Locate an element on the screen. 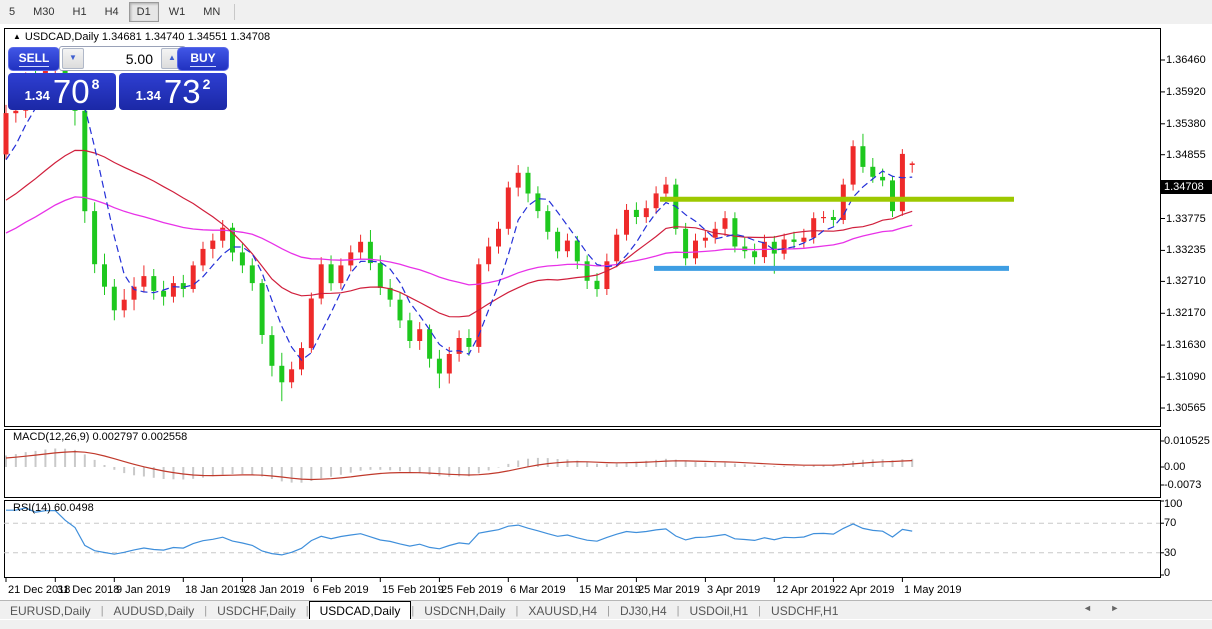  chart-tab-eurusd-daily: EURUSD,Daily is located at coordinates (50, 611).